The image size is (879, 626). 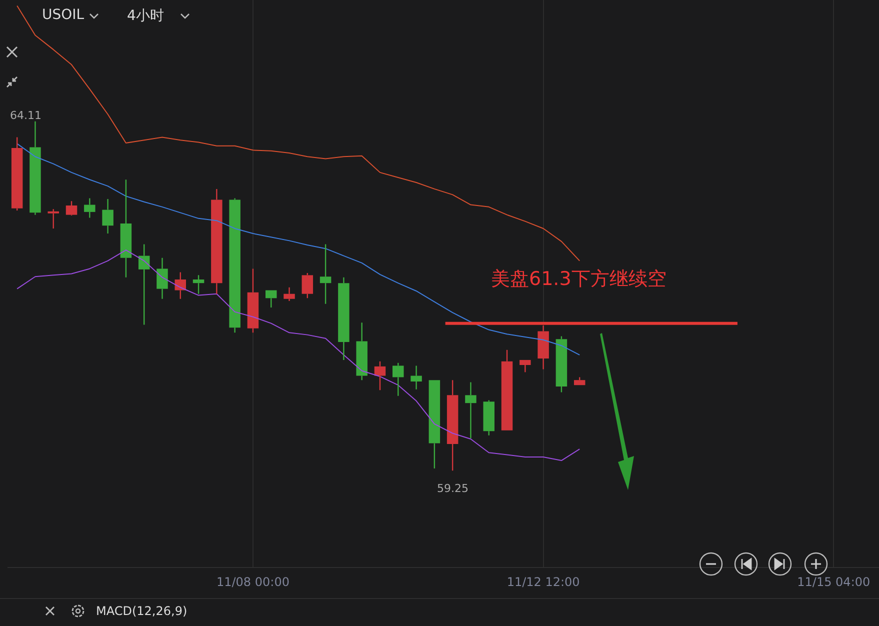 What do you see at coordinates (253, 581) in the screenshot?
I see `x-tick-label: 11/08 00:00` at bounding box center [253, 581].